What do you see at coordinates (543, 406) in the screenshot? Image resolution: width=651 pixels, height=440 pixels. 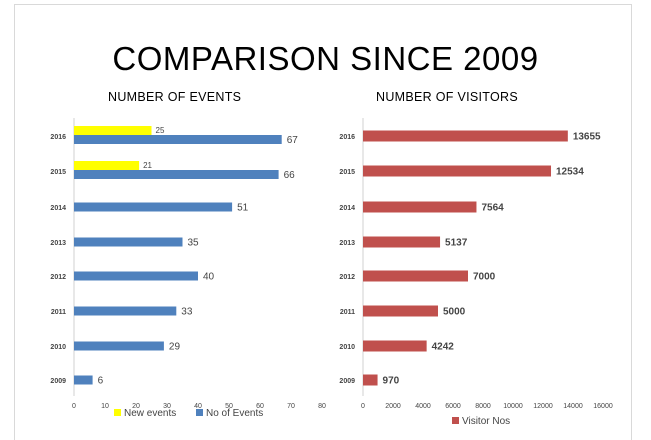 I see `visitors-tick-label: 12000` at bounding box center [543, 406].